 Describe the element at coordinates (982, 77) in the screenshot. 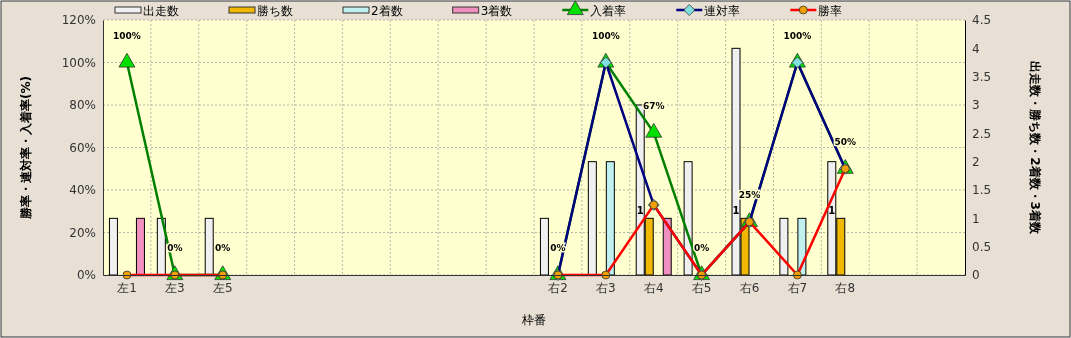

I see `y2-tick-label: 3.5` at that location.